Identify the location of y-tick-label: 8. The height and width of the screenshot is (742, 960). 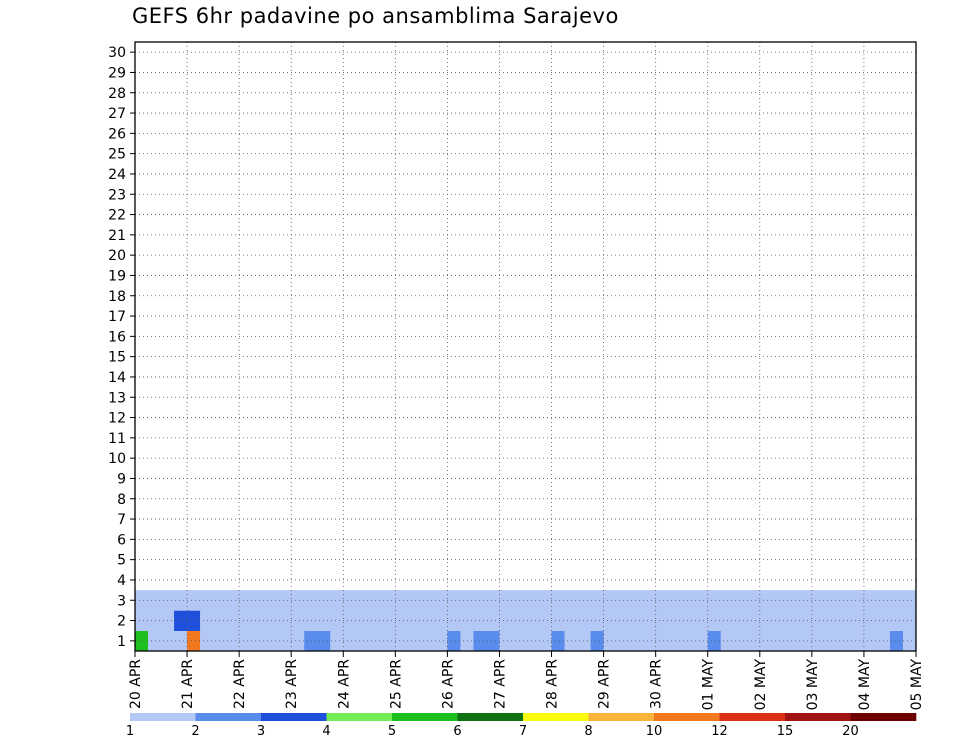
(121, 500).